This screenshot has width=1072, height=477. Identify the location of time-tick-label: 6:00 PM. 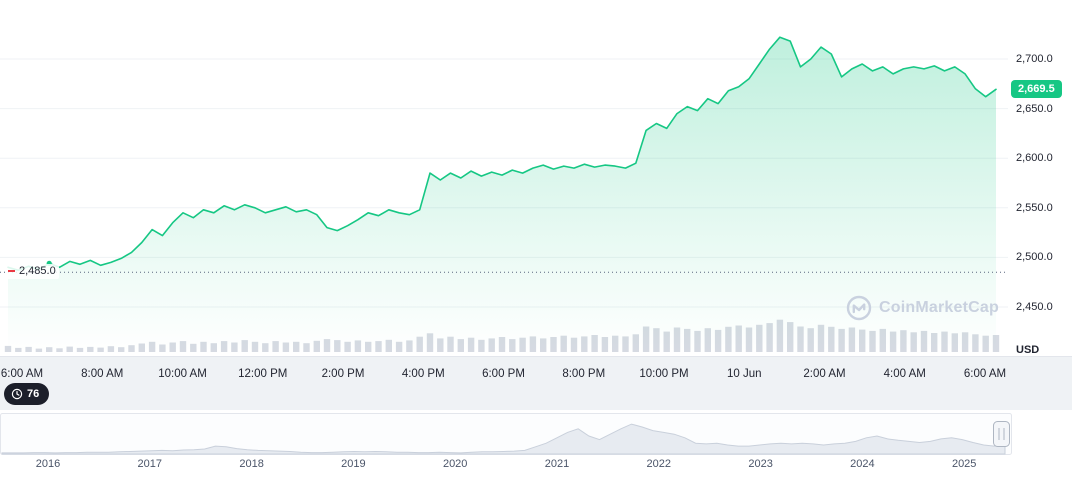
(503, 374).